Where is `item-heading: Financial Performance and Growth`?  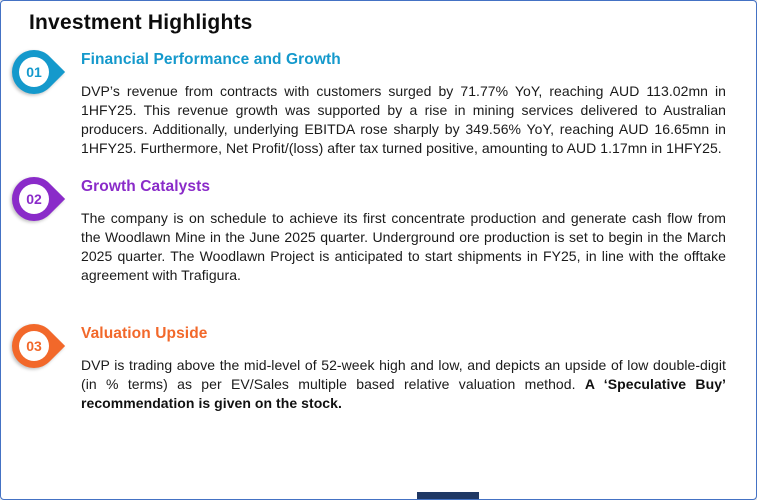
item-heading: Financial Performance and Growth is located at coordinates (211, 59).